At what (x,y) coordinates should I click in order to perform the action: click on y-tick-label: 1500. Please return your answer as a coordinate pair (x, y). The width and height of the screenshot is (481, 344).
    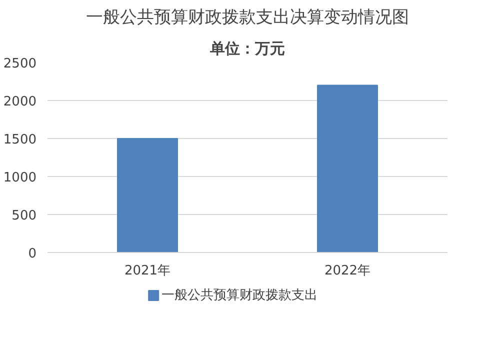
    Looking at the image, I should click on (20, 140).